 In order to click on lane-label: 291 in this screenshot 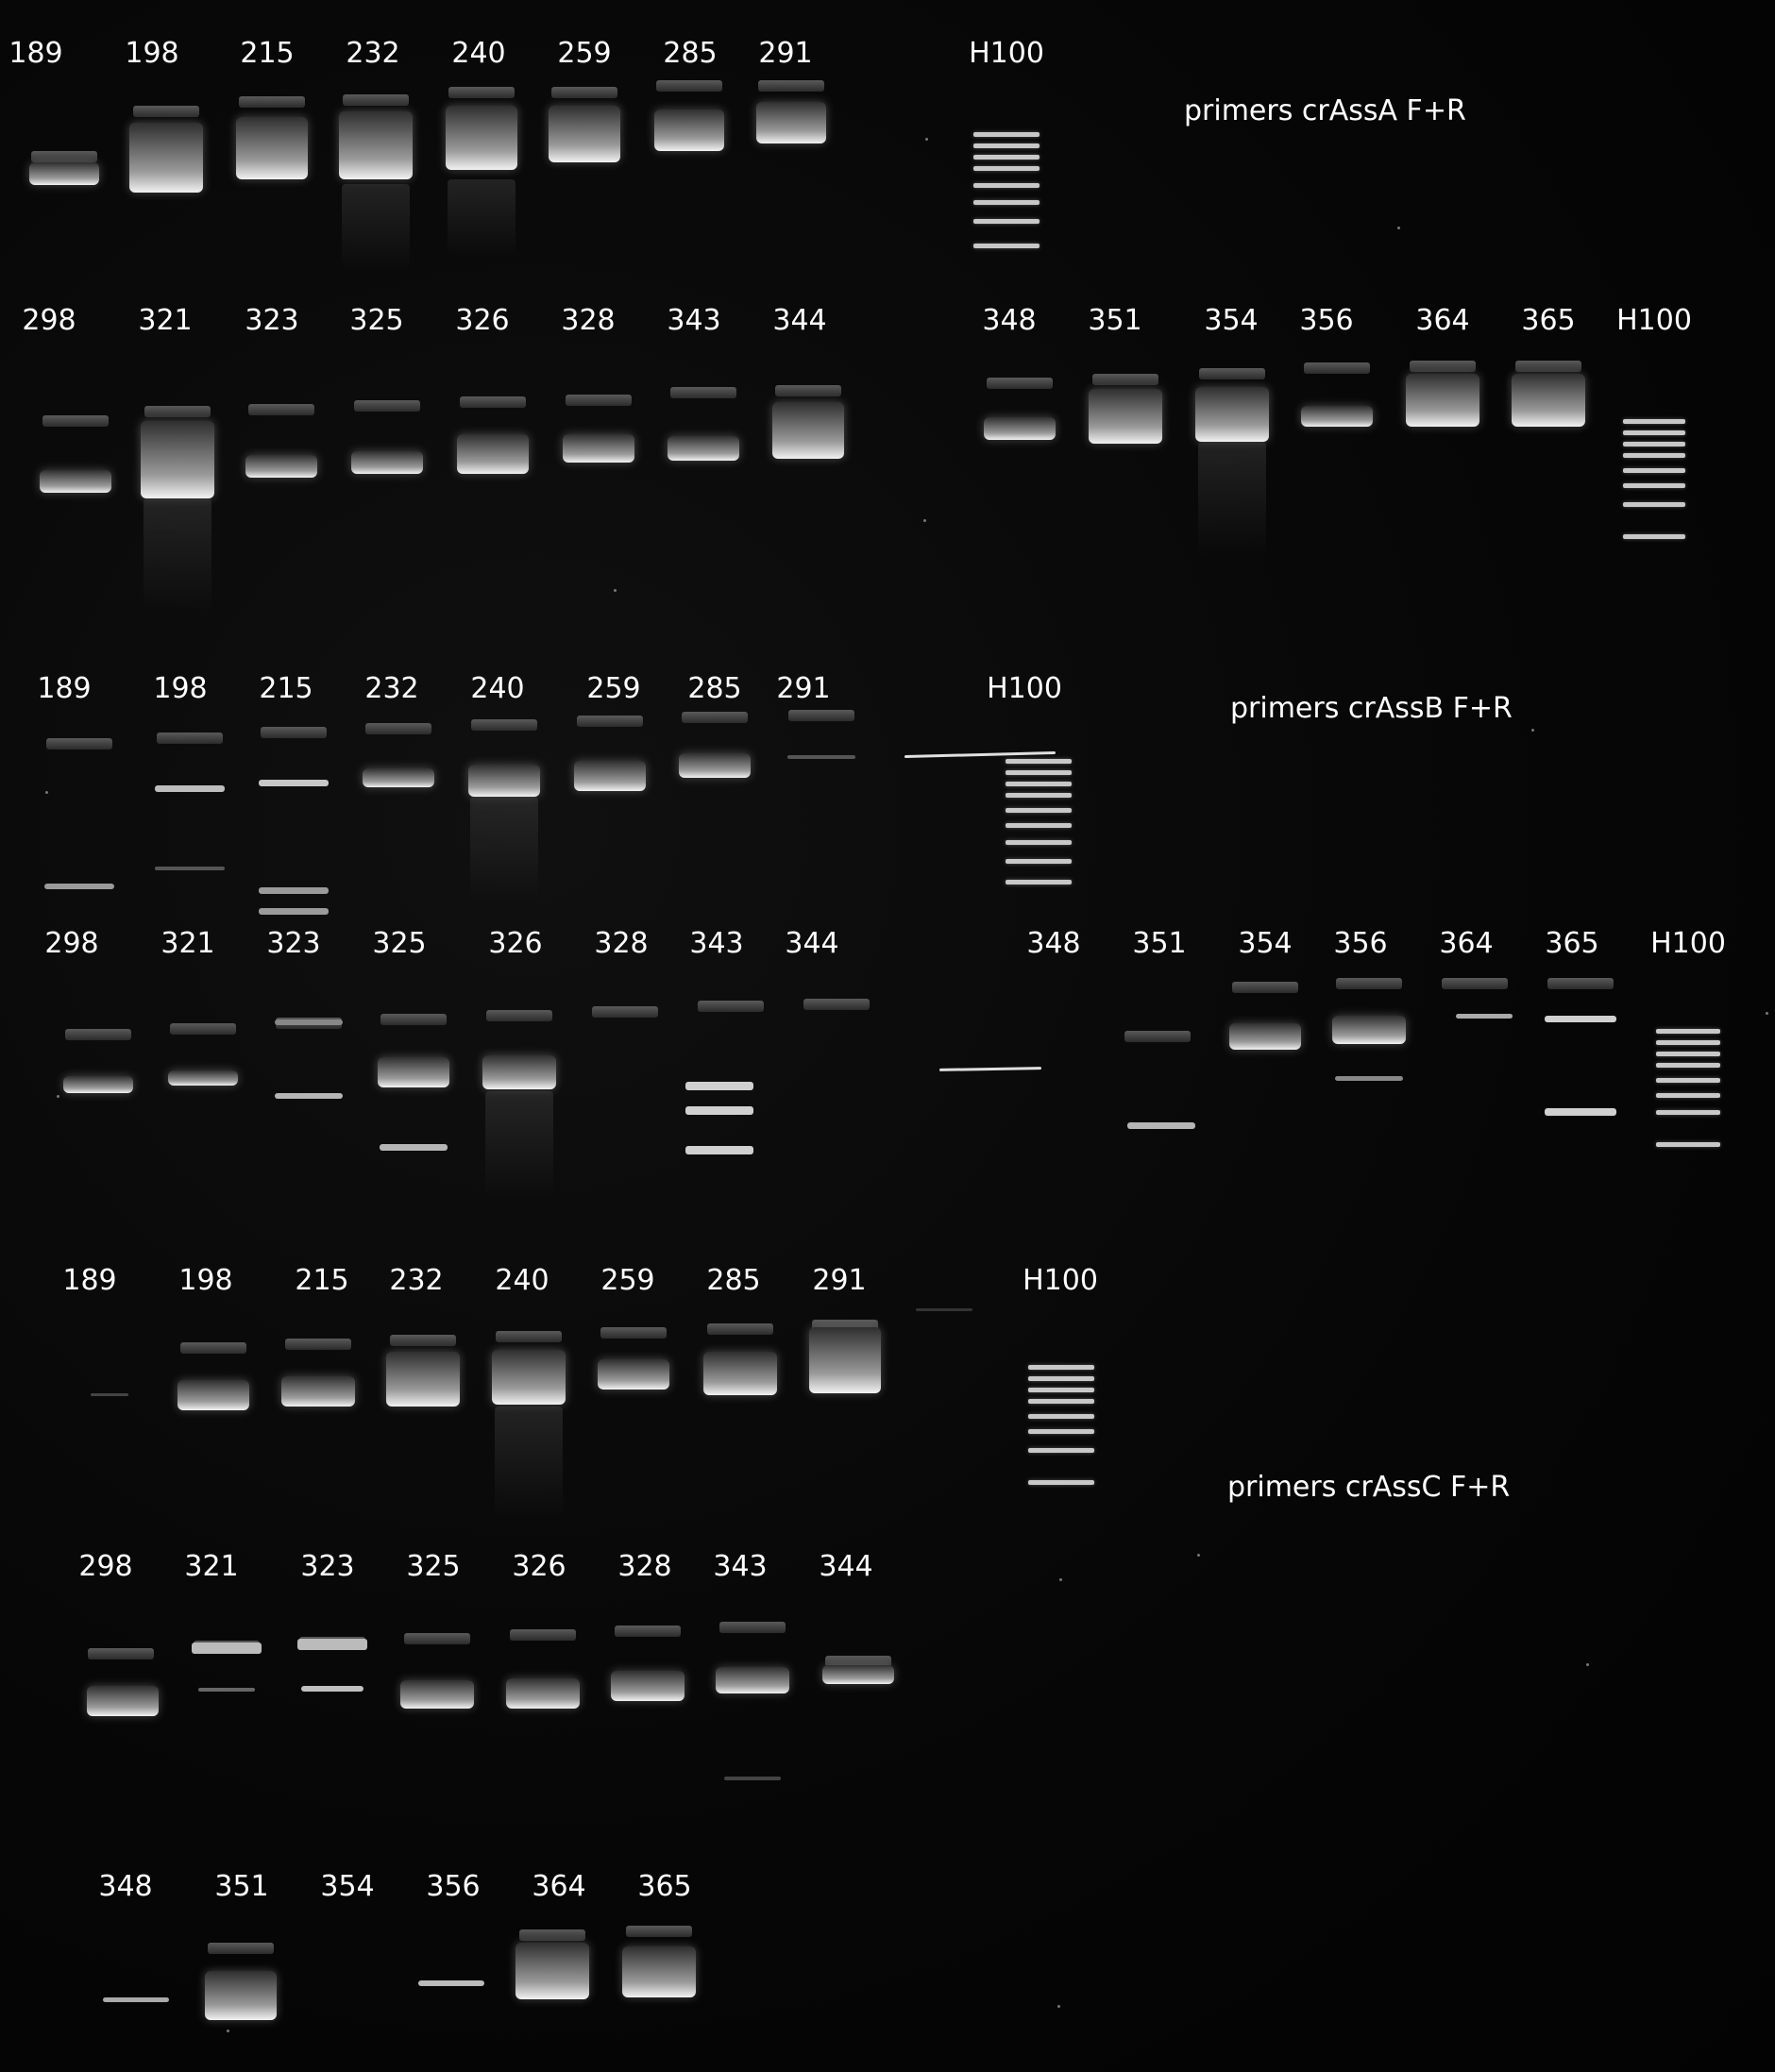, I will do `click(839, 1280)`.